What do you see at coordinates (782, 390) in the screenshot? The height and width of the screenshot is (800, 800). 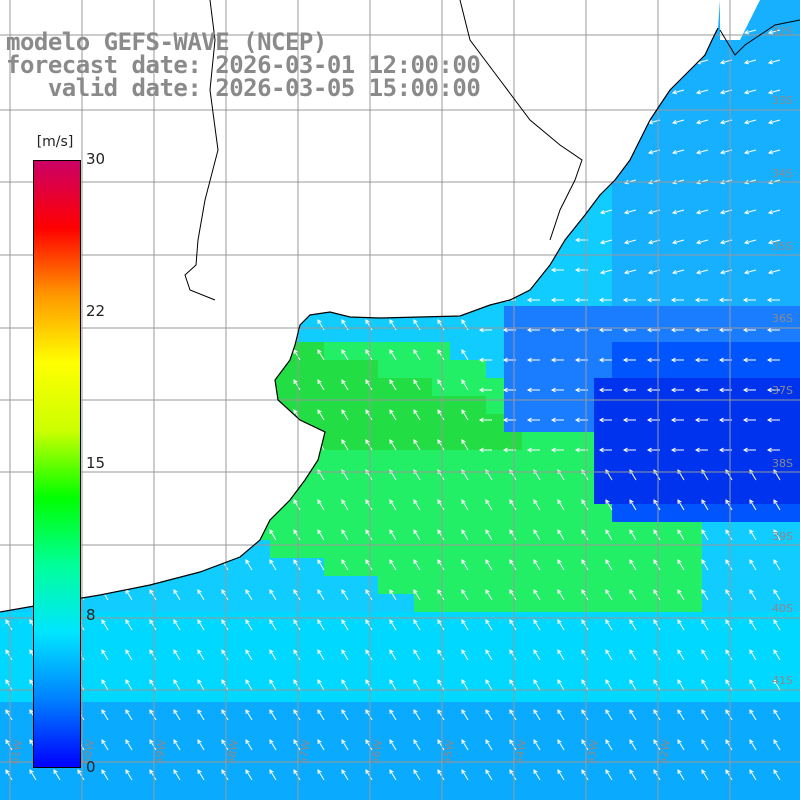 I see `lat-label: 37S` at bounding box center [782, 390].